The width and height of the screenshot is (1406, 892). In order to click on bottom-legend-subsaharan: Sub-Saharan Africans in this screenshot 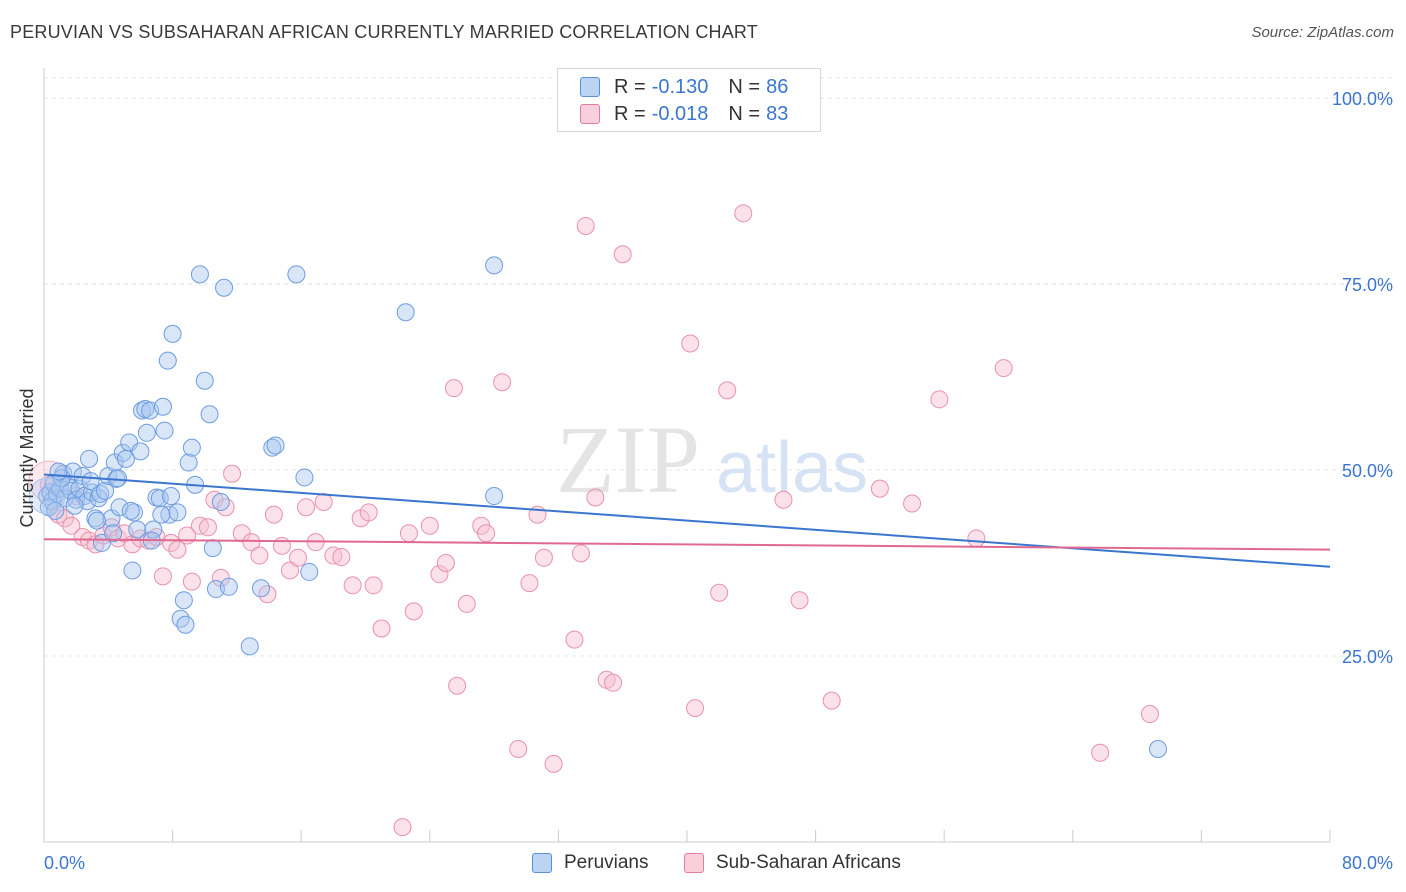, I will do `click(792, 863)`.